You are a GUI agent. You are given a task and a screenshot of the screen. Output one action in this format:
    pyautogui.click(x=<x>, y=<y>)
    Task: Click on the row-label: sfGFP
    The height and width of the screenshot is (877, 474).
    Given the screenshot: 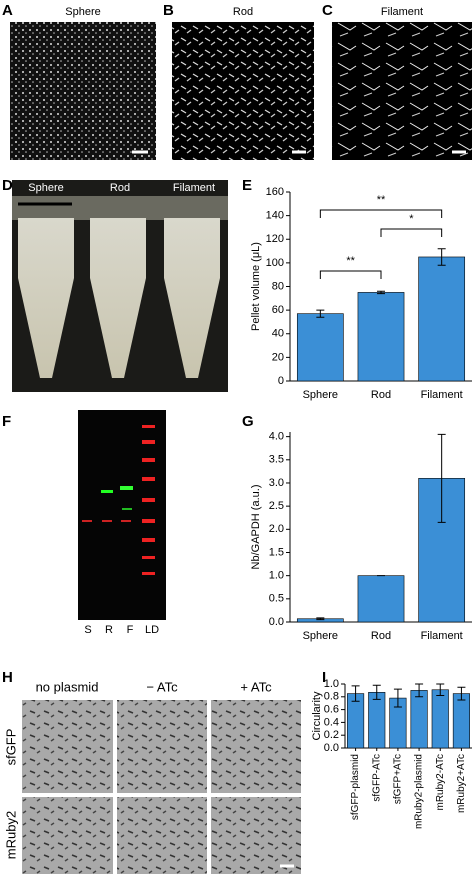 What is the action you would take?
    pyautogui.click(x=10, y=747)
    